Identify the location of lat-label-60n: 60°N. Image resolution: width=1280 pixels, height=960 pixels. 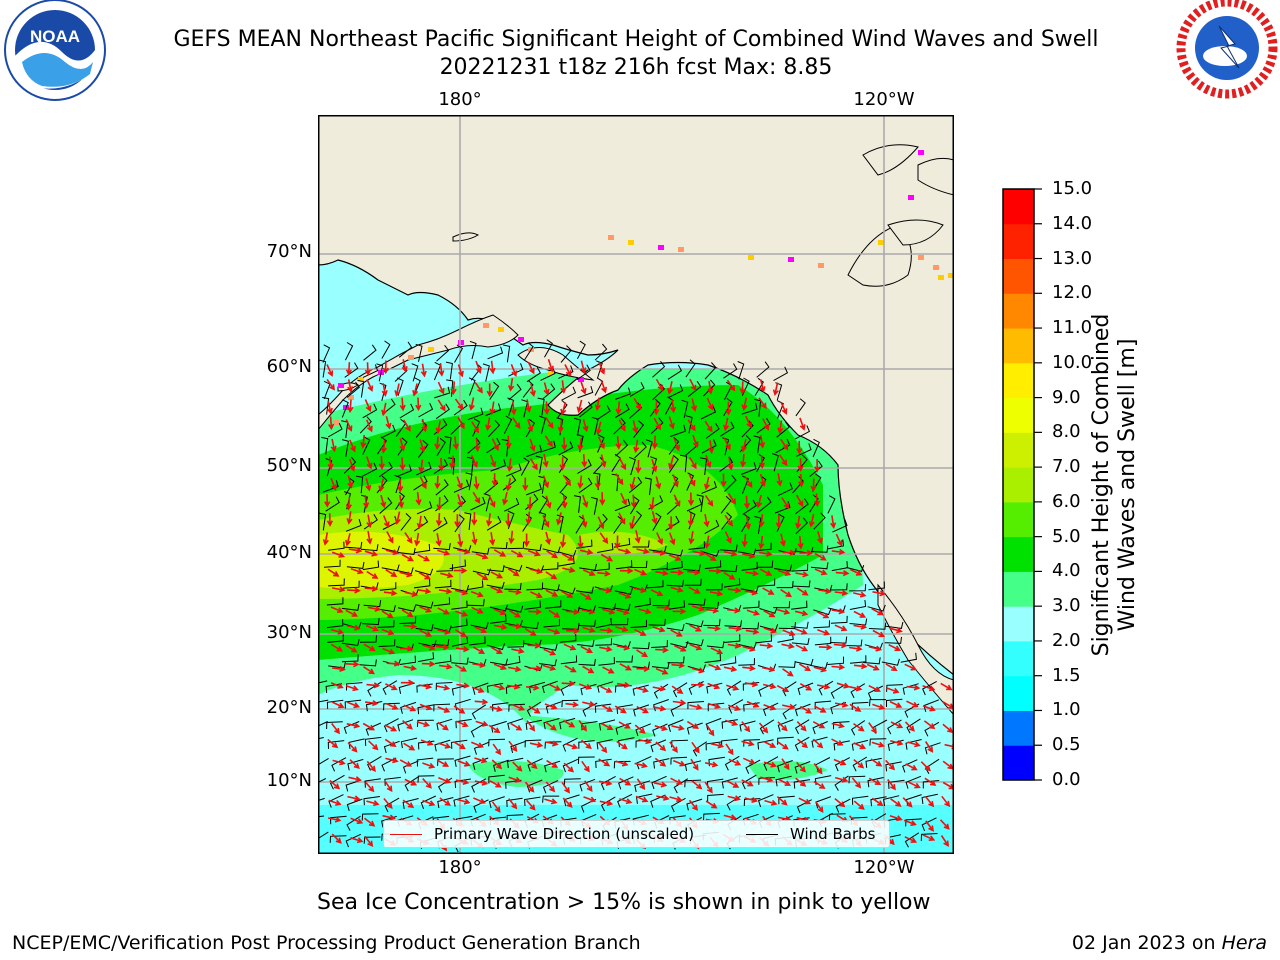
(289, 366).